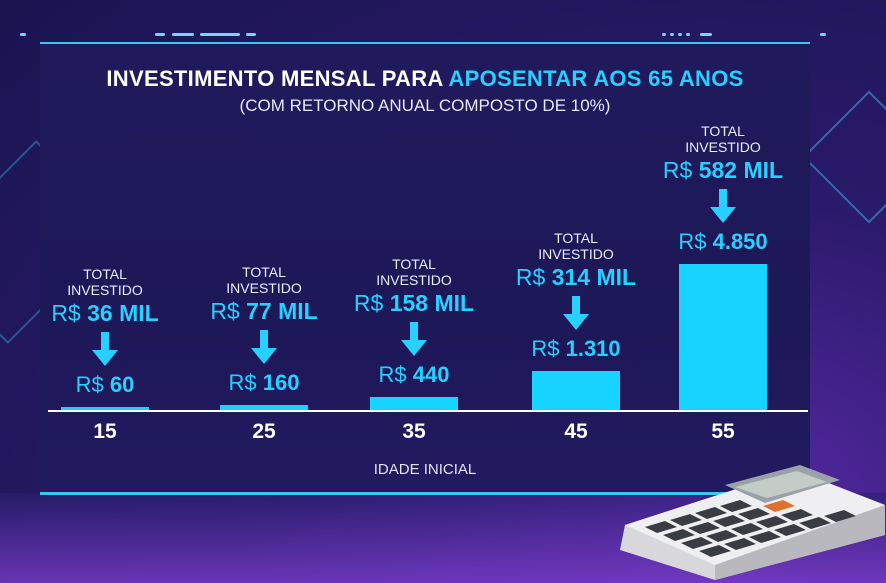 The image size is (886, 583). Describe the element at coordinates (844, 157) in the screenshot. I see `background-diamond-right` at that location.